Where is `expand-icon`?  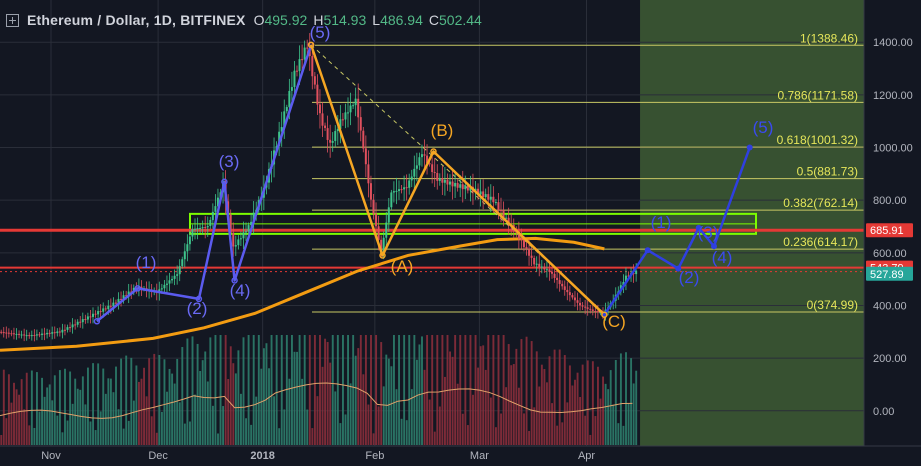
expand-icon is located at coordinates (12, 20).